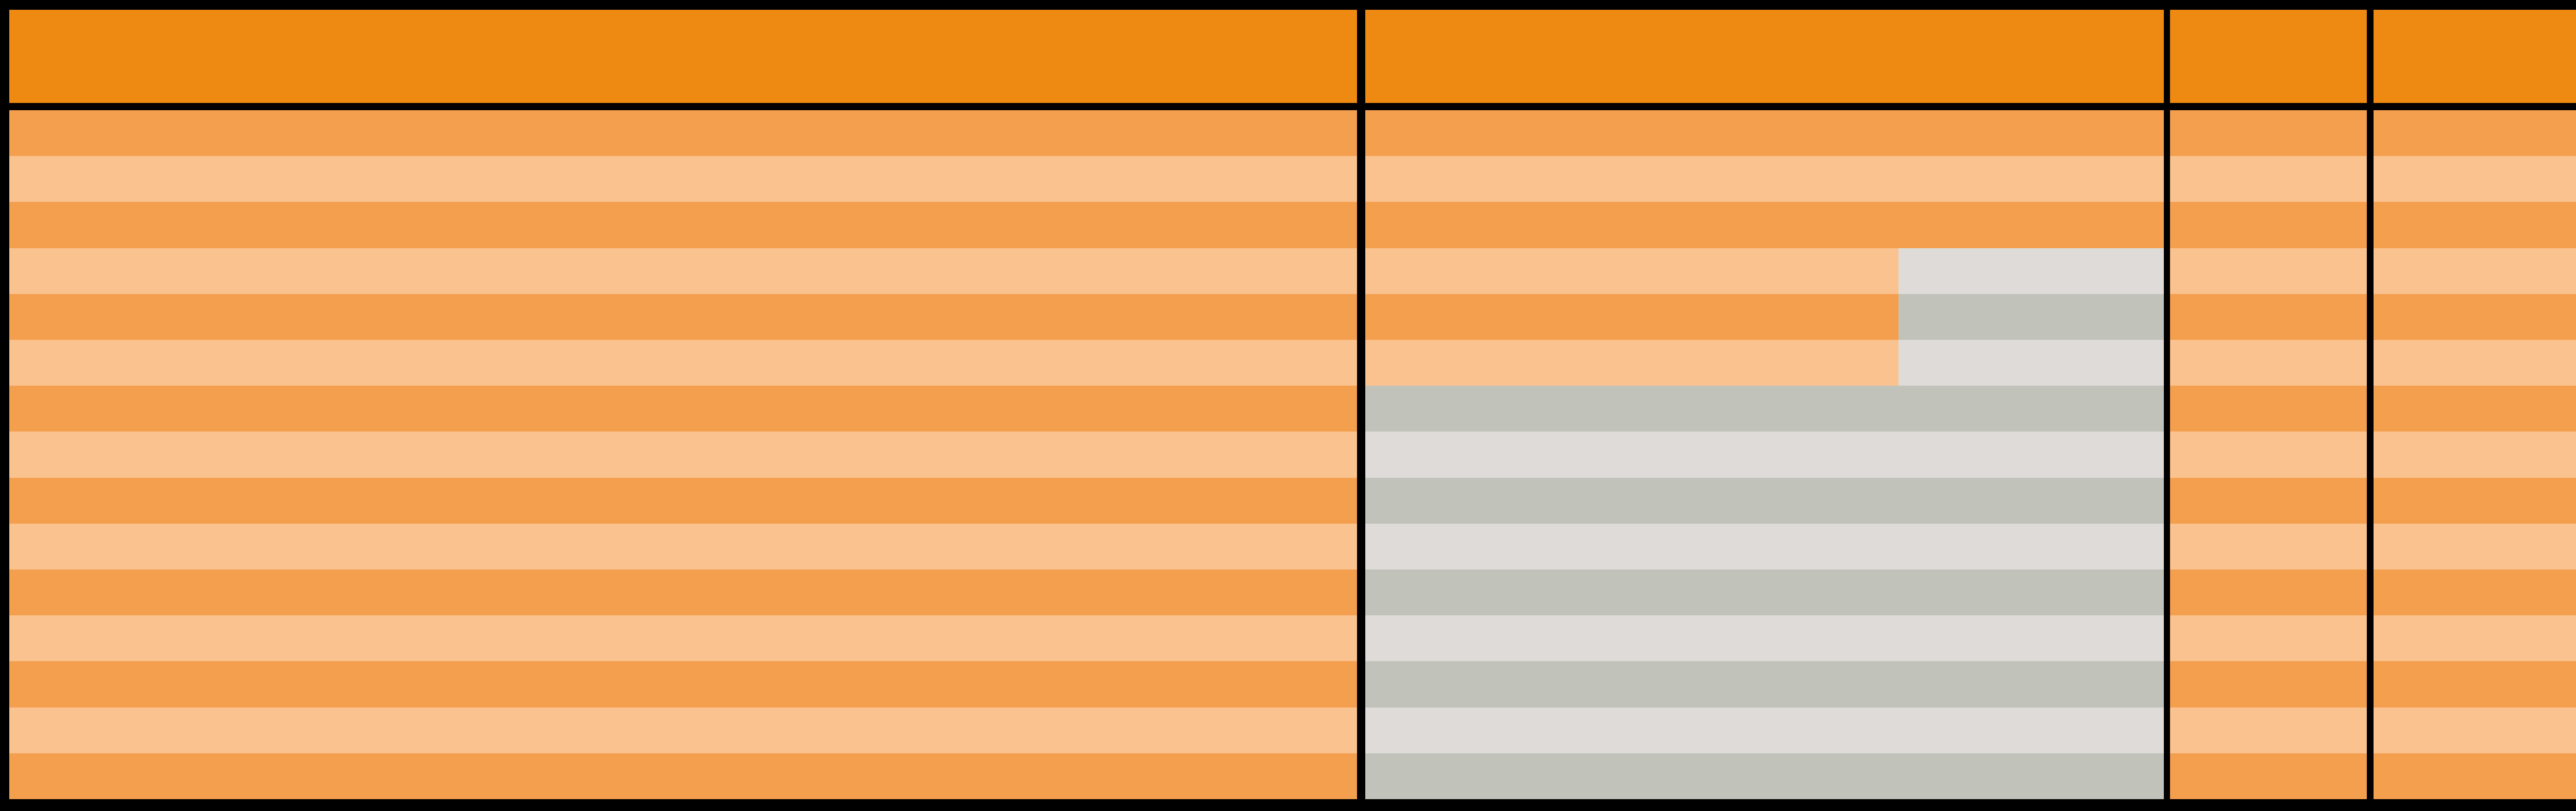  What do you see at coordinates (2268, 776) in the screenshot?
I see `cell-r15-c3` at bounding box center [2268, 776].